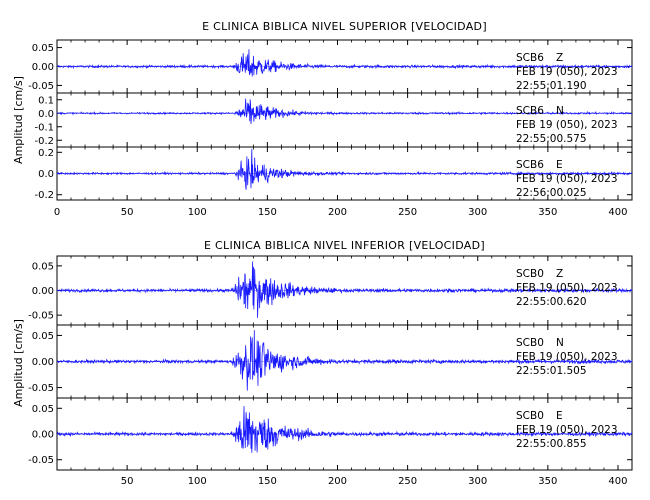 This screenshot has width=650, height=500. What do you see at coordinates (44, 127) in the screenshot?
I see `y-tick-label: -0.1` at bounding box center [44, 127].